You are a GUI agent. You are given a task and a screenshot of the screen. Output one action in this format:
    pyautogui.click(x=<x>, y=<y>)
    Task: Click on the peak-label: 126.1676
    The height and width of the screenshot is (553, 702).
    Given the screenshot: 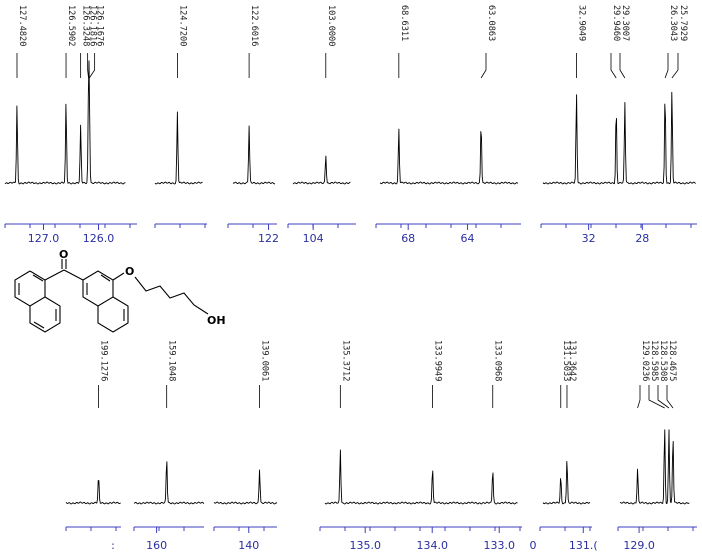 What is the action you would take?
    pyautogui.click(x=100, y=25)
    